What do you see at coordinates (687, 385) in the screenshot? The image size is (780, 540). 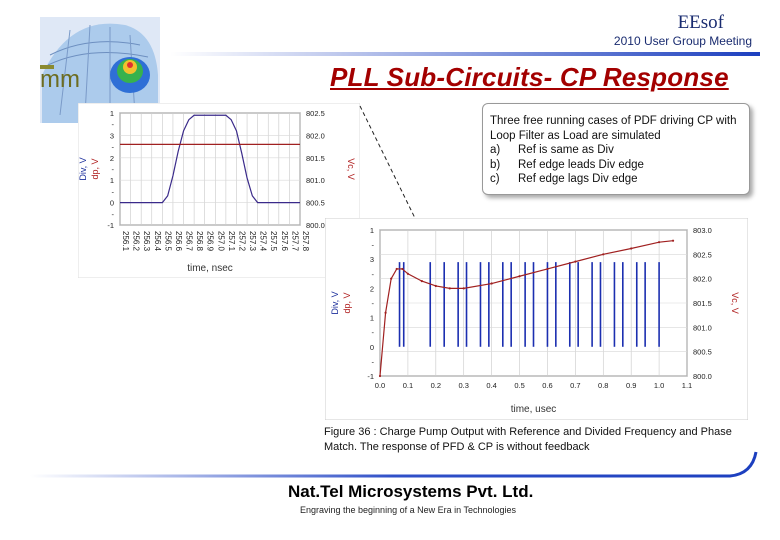 I see `x-tick-label: 1.1` at bounding box center [687, 385].